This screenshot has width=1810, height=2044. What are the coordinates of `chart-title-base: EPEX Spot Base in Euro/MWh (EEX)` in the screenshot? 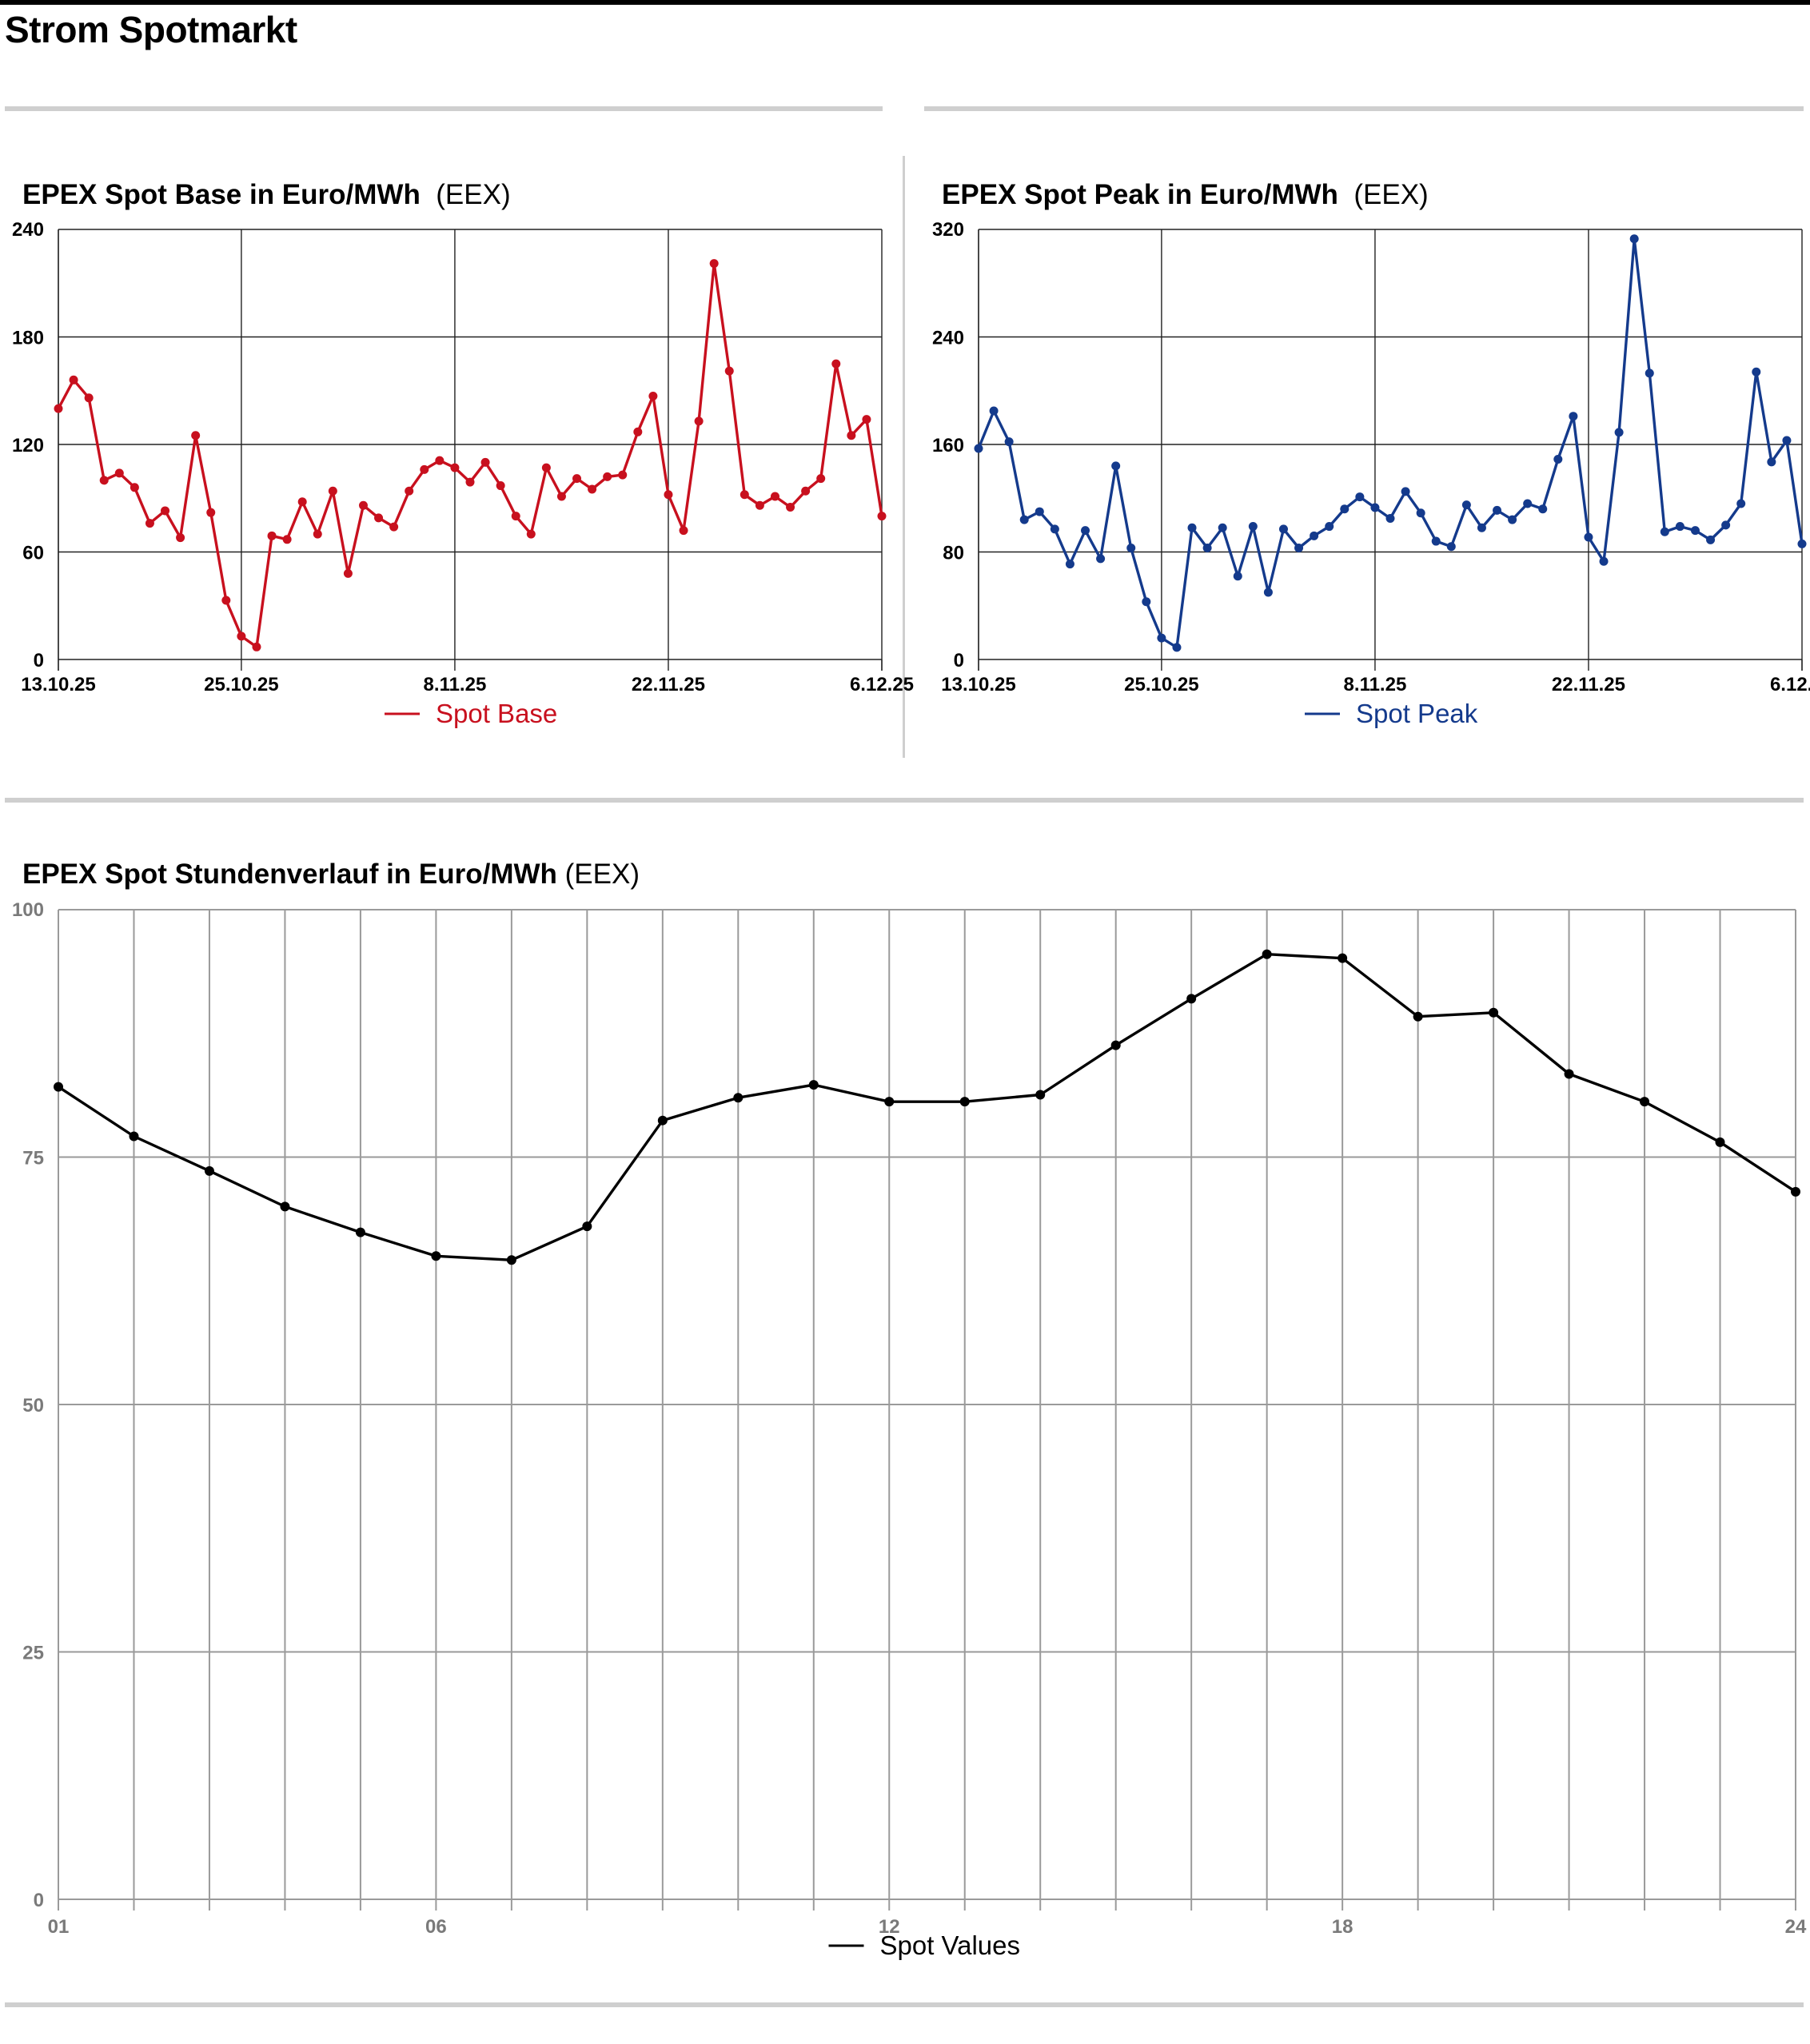 It's located at (266, 195).